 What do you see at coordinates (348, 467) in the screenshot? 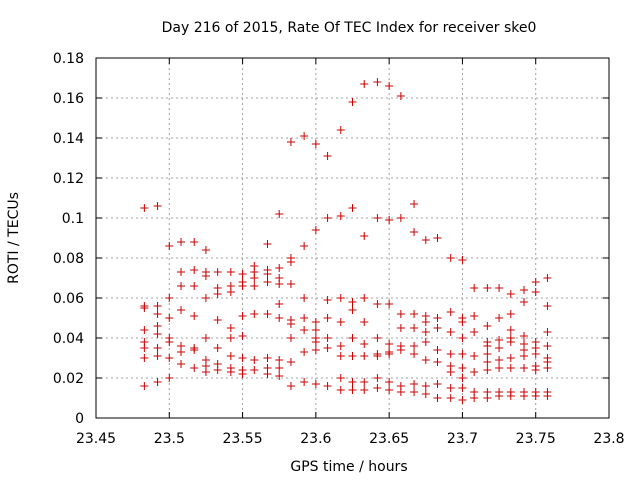
I see `x-axis-label: GPS time / hours` at bounding box center [348, 467].